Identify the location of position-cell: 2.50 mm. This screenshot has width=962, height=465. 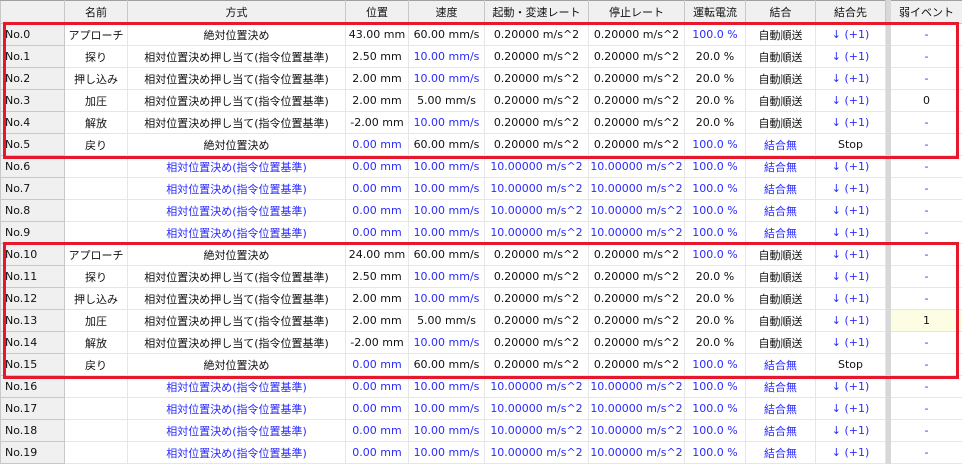
(377, 56).